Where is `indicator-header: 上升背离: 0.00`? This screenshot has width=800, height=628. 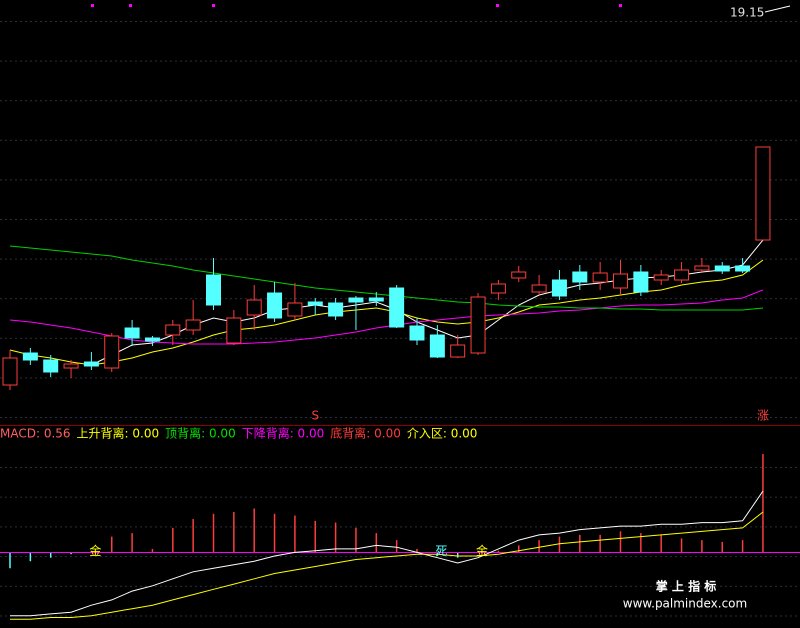
indicator-header: 上升背离: 0.00 is located at coordinates (118, 433).